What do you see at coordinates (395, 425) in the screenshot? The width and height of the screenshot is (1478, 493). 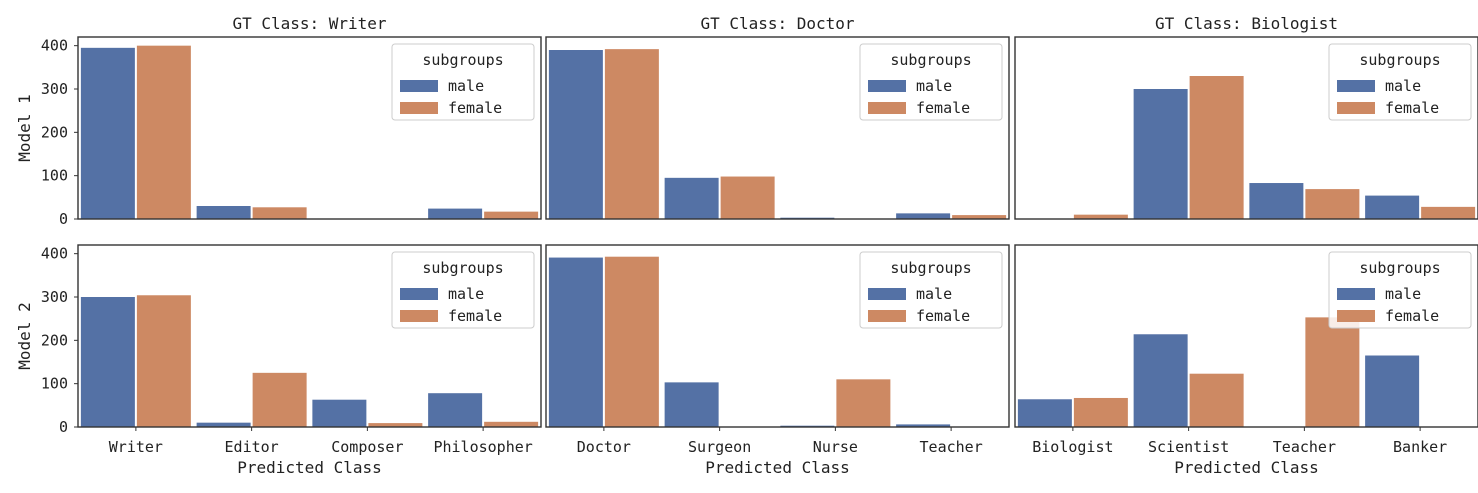 I see `bar-female-composer` at bounding box center [395, 425].